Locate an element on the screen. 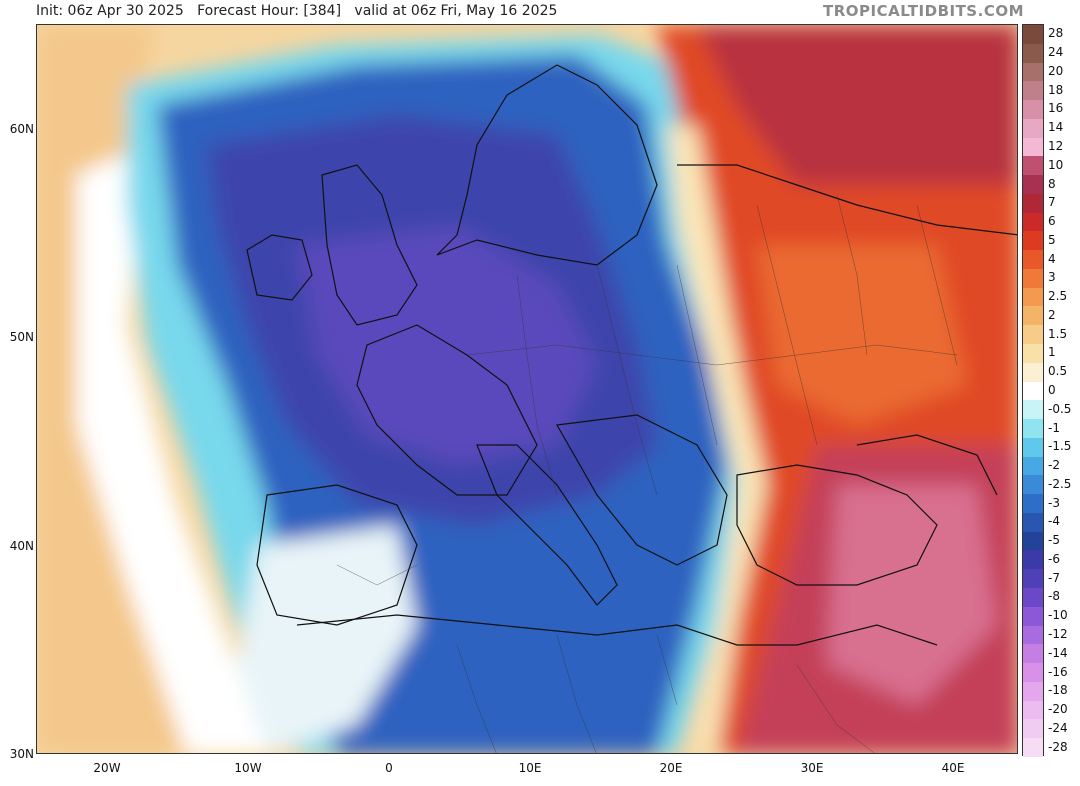 The height and width of the screenshot is (786, 1080). color-scale-label: 7 is located at coordinates (1052, 202).